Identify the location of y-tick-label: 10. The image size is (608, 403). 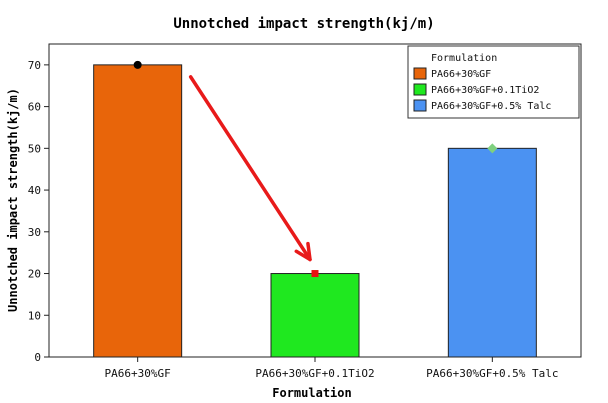
(34, 315).